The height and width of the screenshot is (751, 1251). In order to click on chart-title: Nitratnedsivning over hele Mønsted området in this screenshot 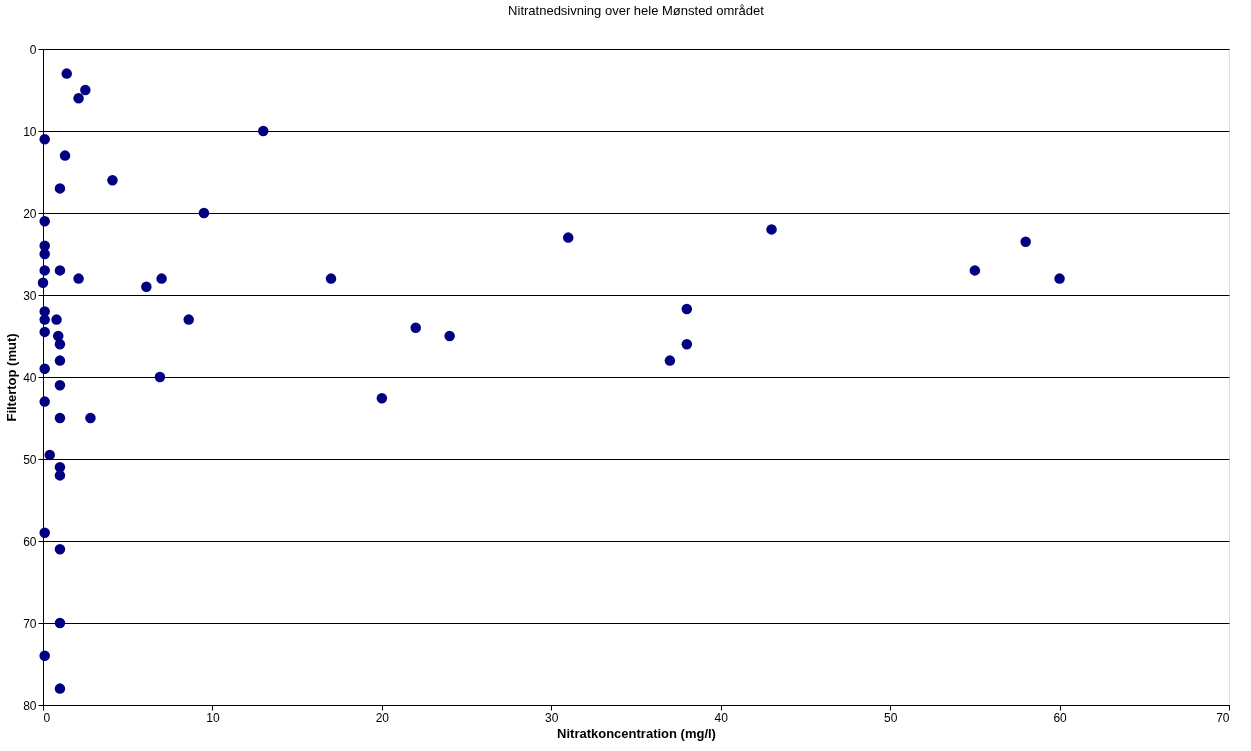, I will do `click(636, 10)`.